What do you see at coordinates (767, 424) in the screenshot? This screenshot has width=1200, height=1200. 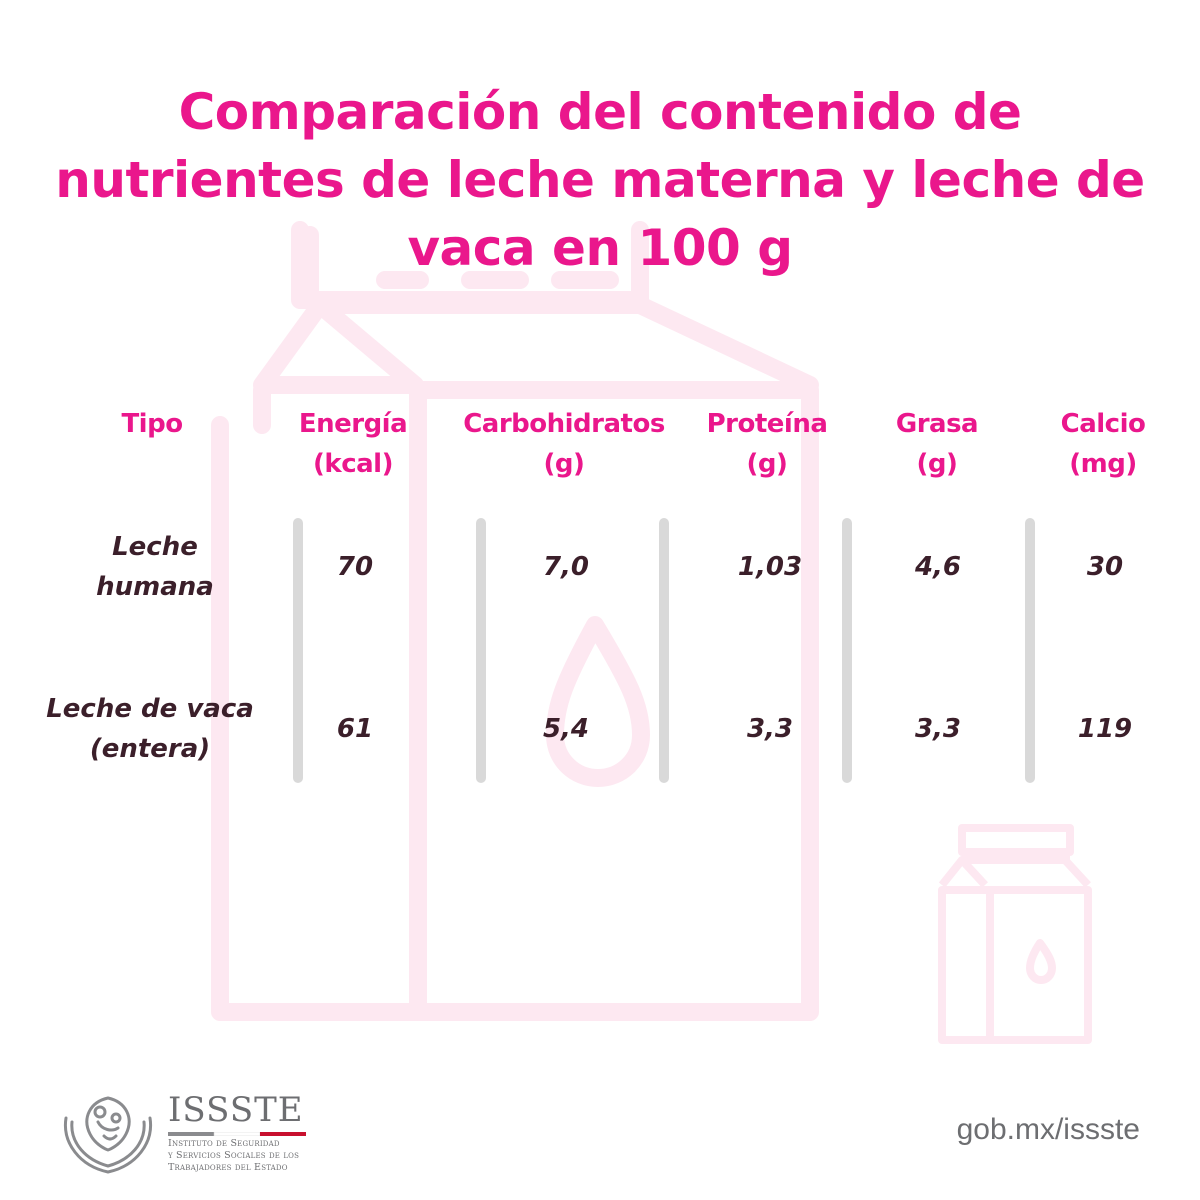 I see `column-header-line: Proteína` at bounding box center [767, 424].